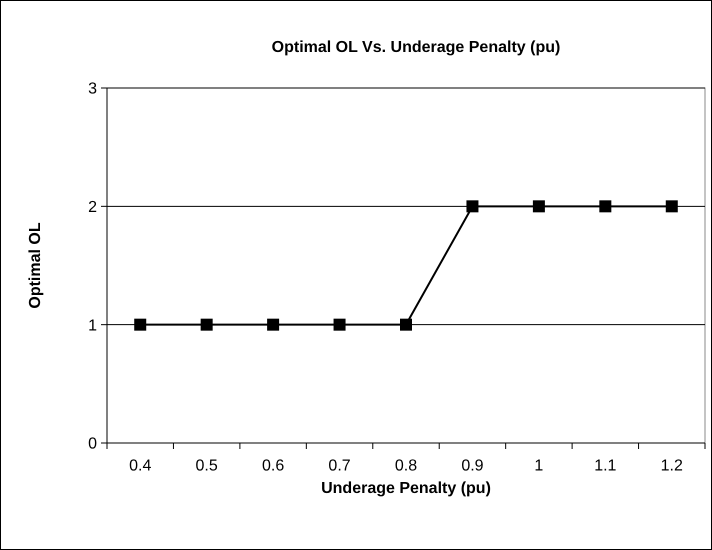  Describe the element at coordinates (273, 466) in the screenshot. I see `x-tick-label: 0.6` at that location.